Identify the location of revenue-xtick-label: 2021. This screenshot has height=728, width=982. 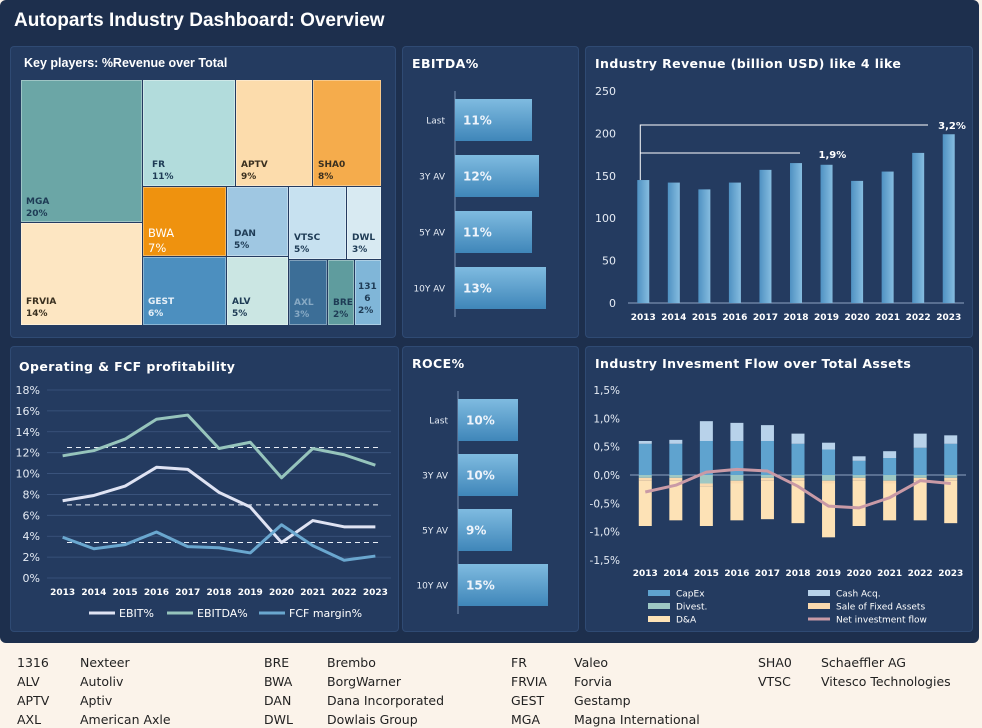
(887, 318).